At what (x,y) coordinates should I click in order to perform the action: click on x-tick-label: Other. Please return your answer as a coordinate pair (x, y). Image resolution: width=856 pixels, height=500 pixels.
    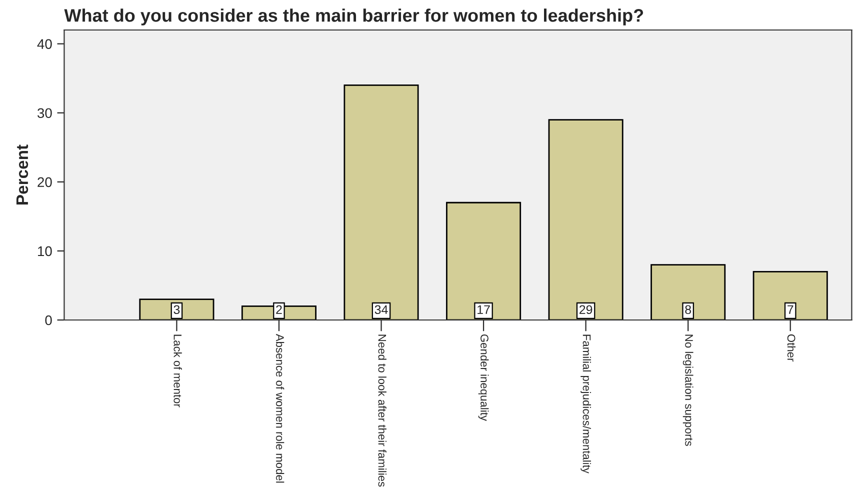
    Looking at the image, I should click on (791, 348).